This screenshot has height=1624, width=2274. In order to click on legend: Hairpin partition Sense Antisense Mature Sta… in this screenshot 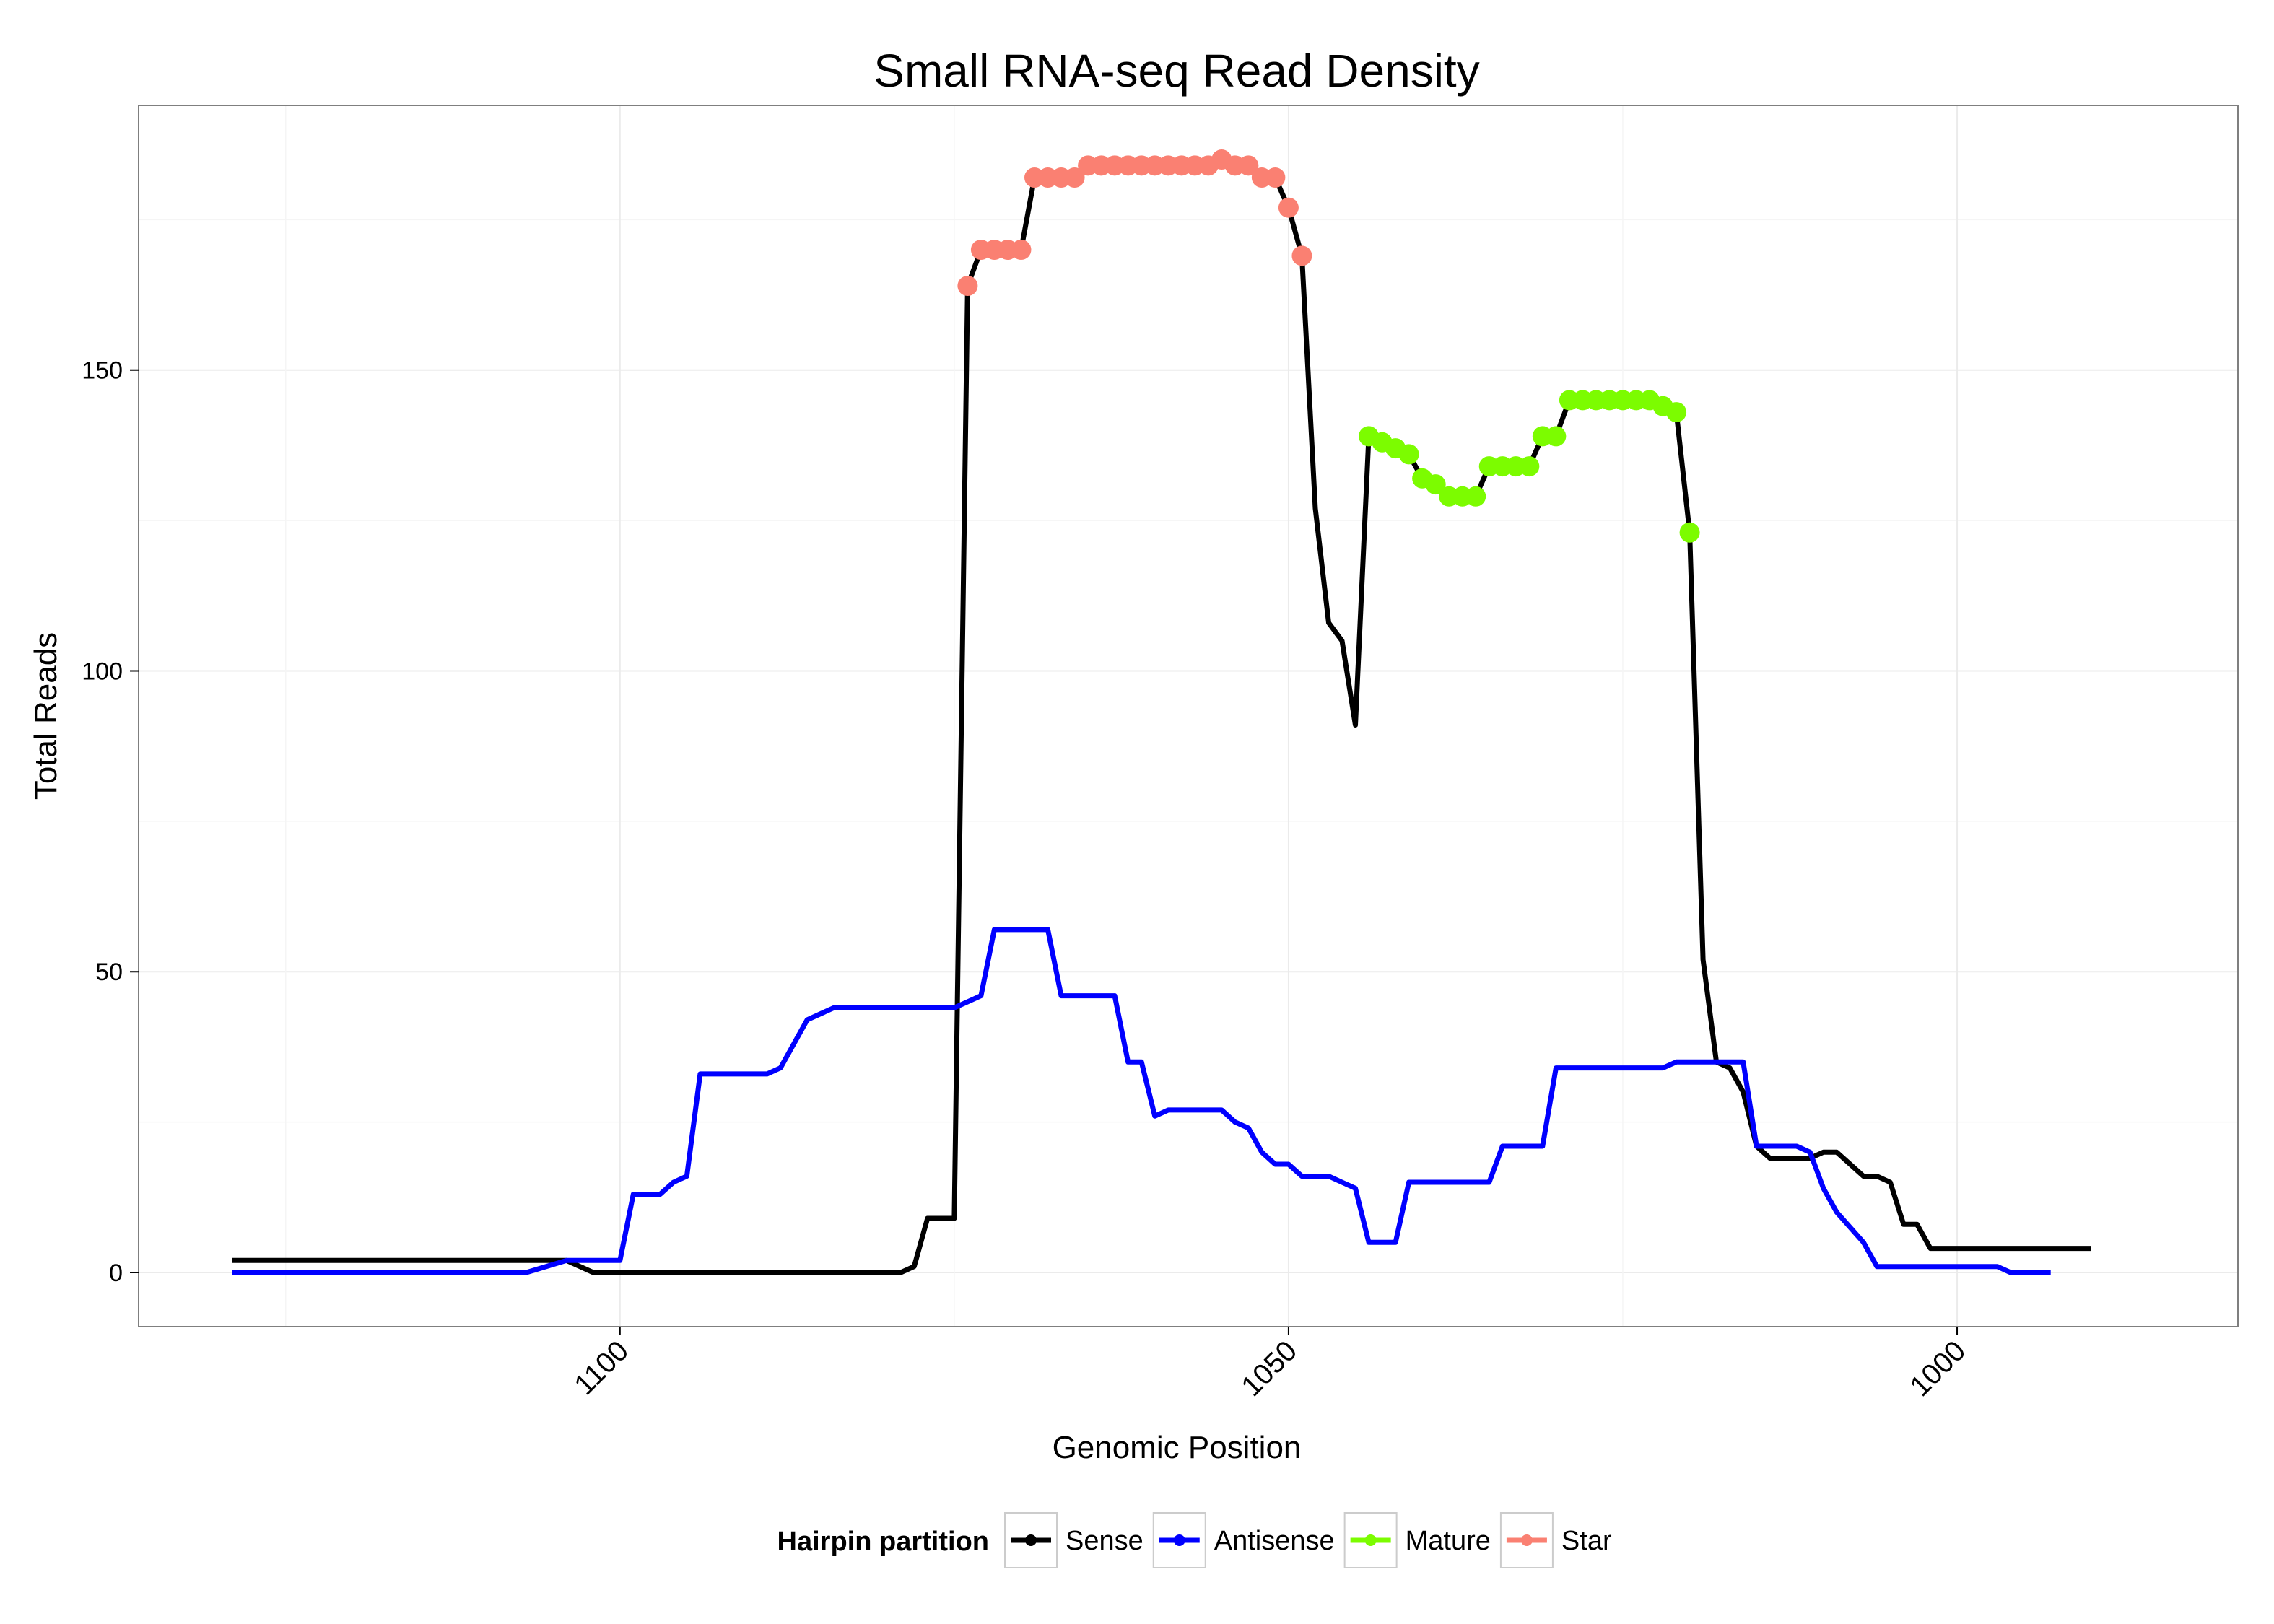, I will do `click(1195, 1540)`.